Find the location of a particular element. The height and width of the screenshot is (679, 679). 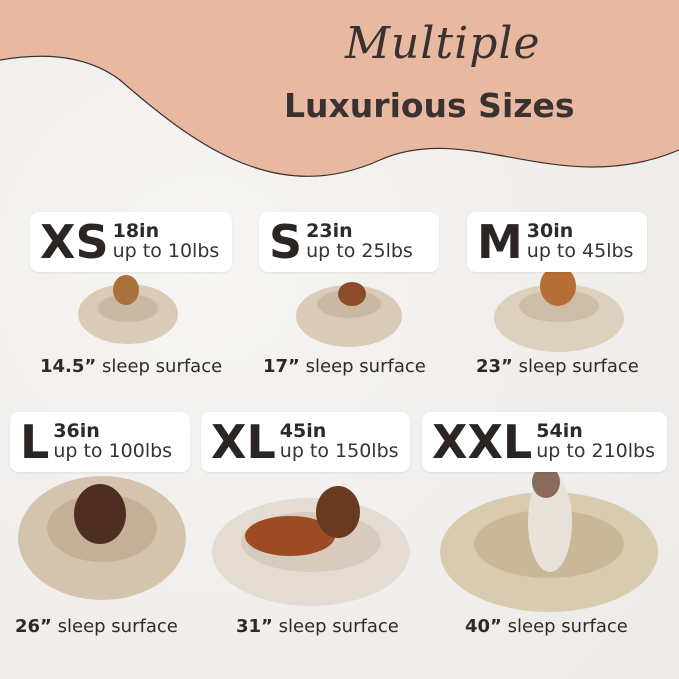

sleep-surface-xxl: 40” sleep surface is located at coordinates (546, 626).